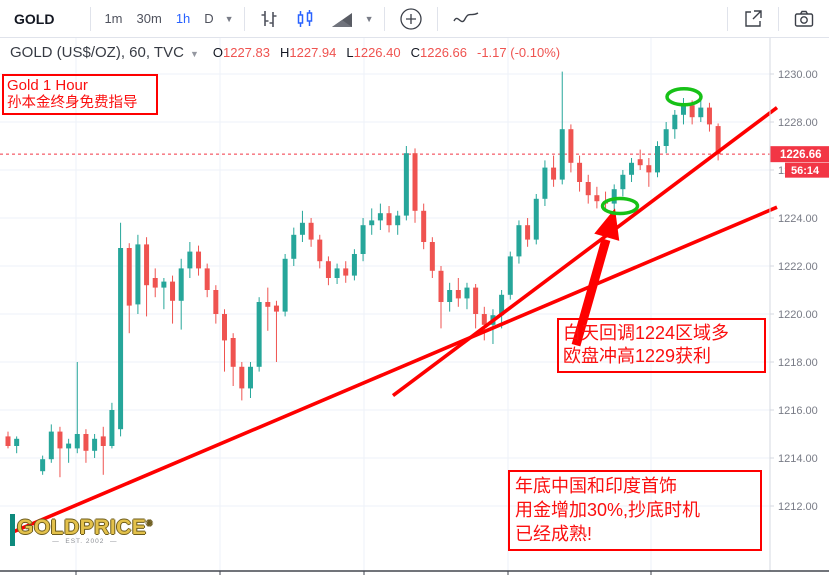 This screenshot has width=829, height=577. I want to click on candles-icon, so click(304, 18).